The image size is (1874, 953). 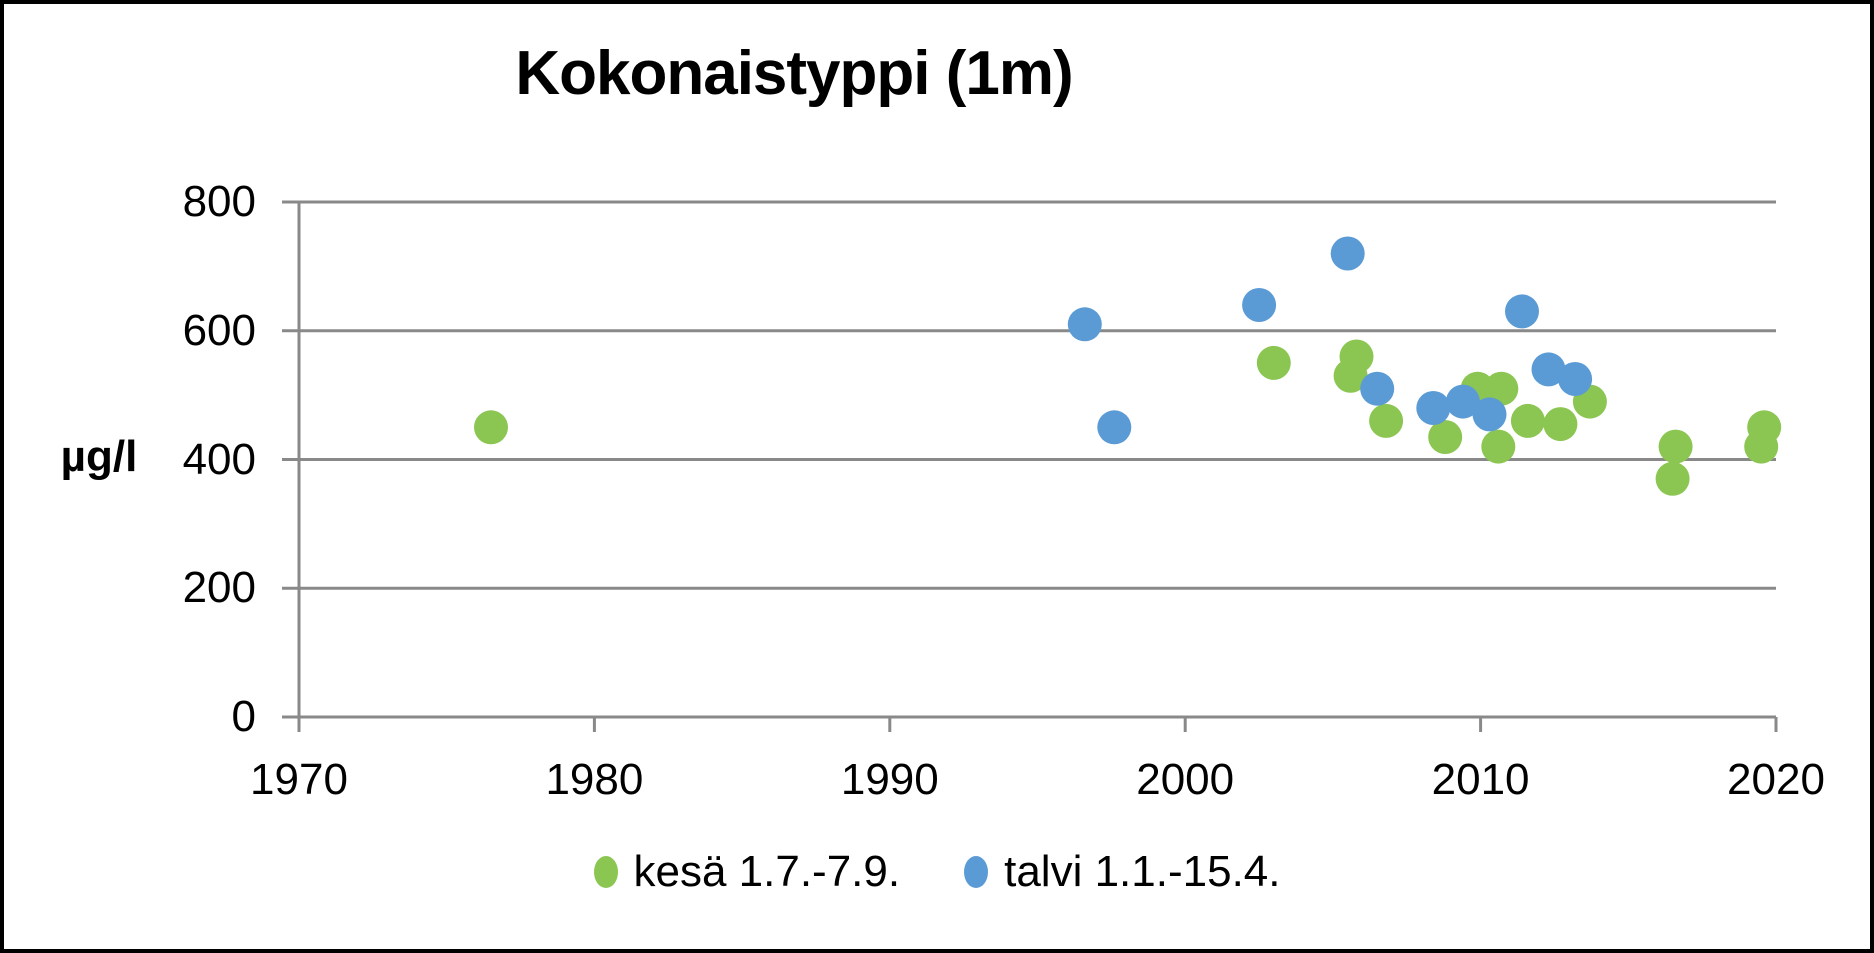 What do you see at coordinates (219, 459) in the screenshot?
I see `y-tick-label: 400` at bounding box center [219, 459].